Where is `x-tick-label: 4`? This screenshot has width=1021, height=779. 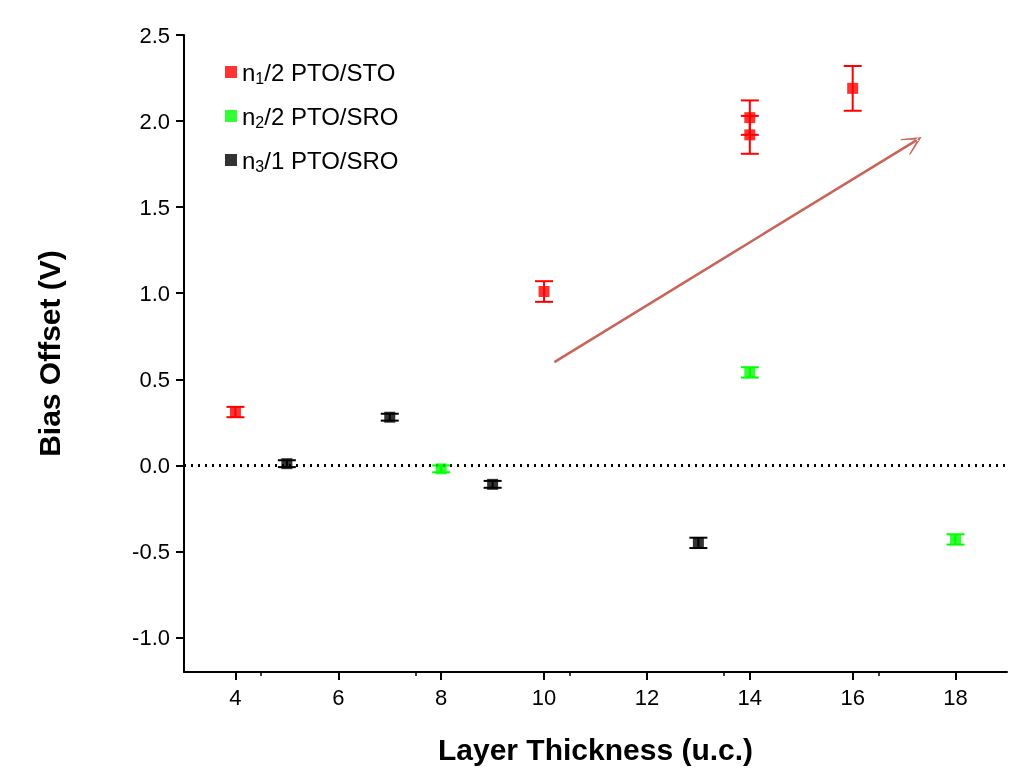 x-tick-label: 4 is located at coordinates (235, 697).